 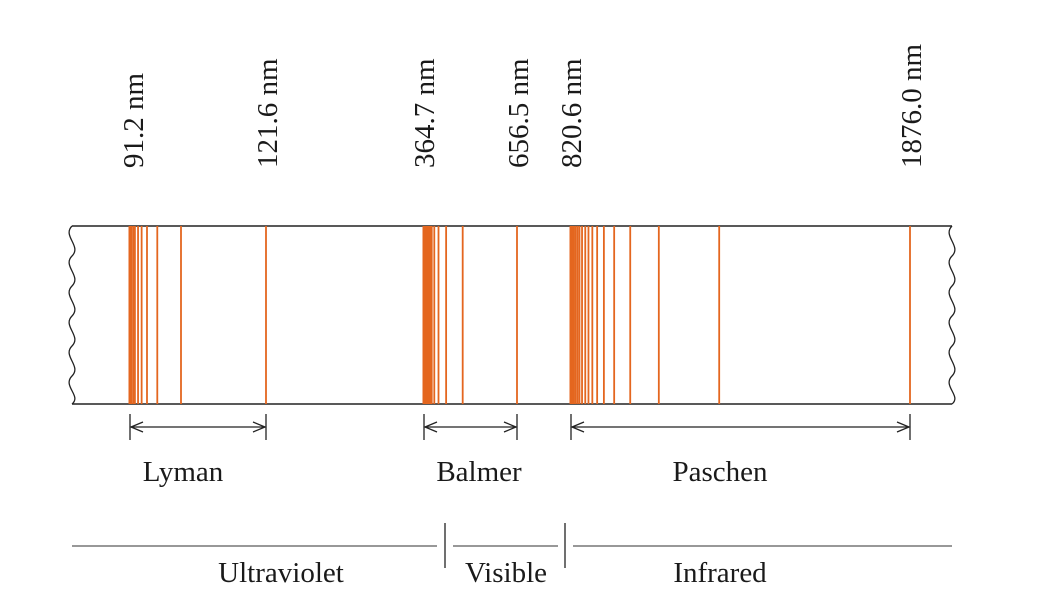 What do you see at coordinates (740, 427) in the screenshot?
I see `paschen-range-arrow` at bounding box center [740, 427].